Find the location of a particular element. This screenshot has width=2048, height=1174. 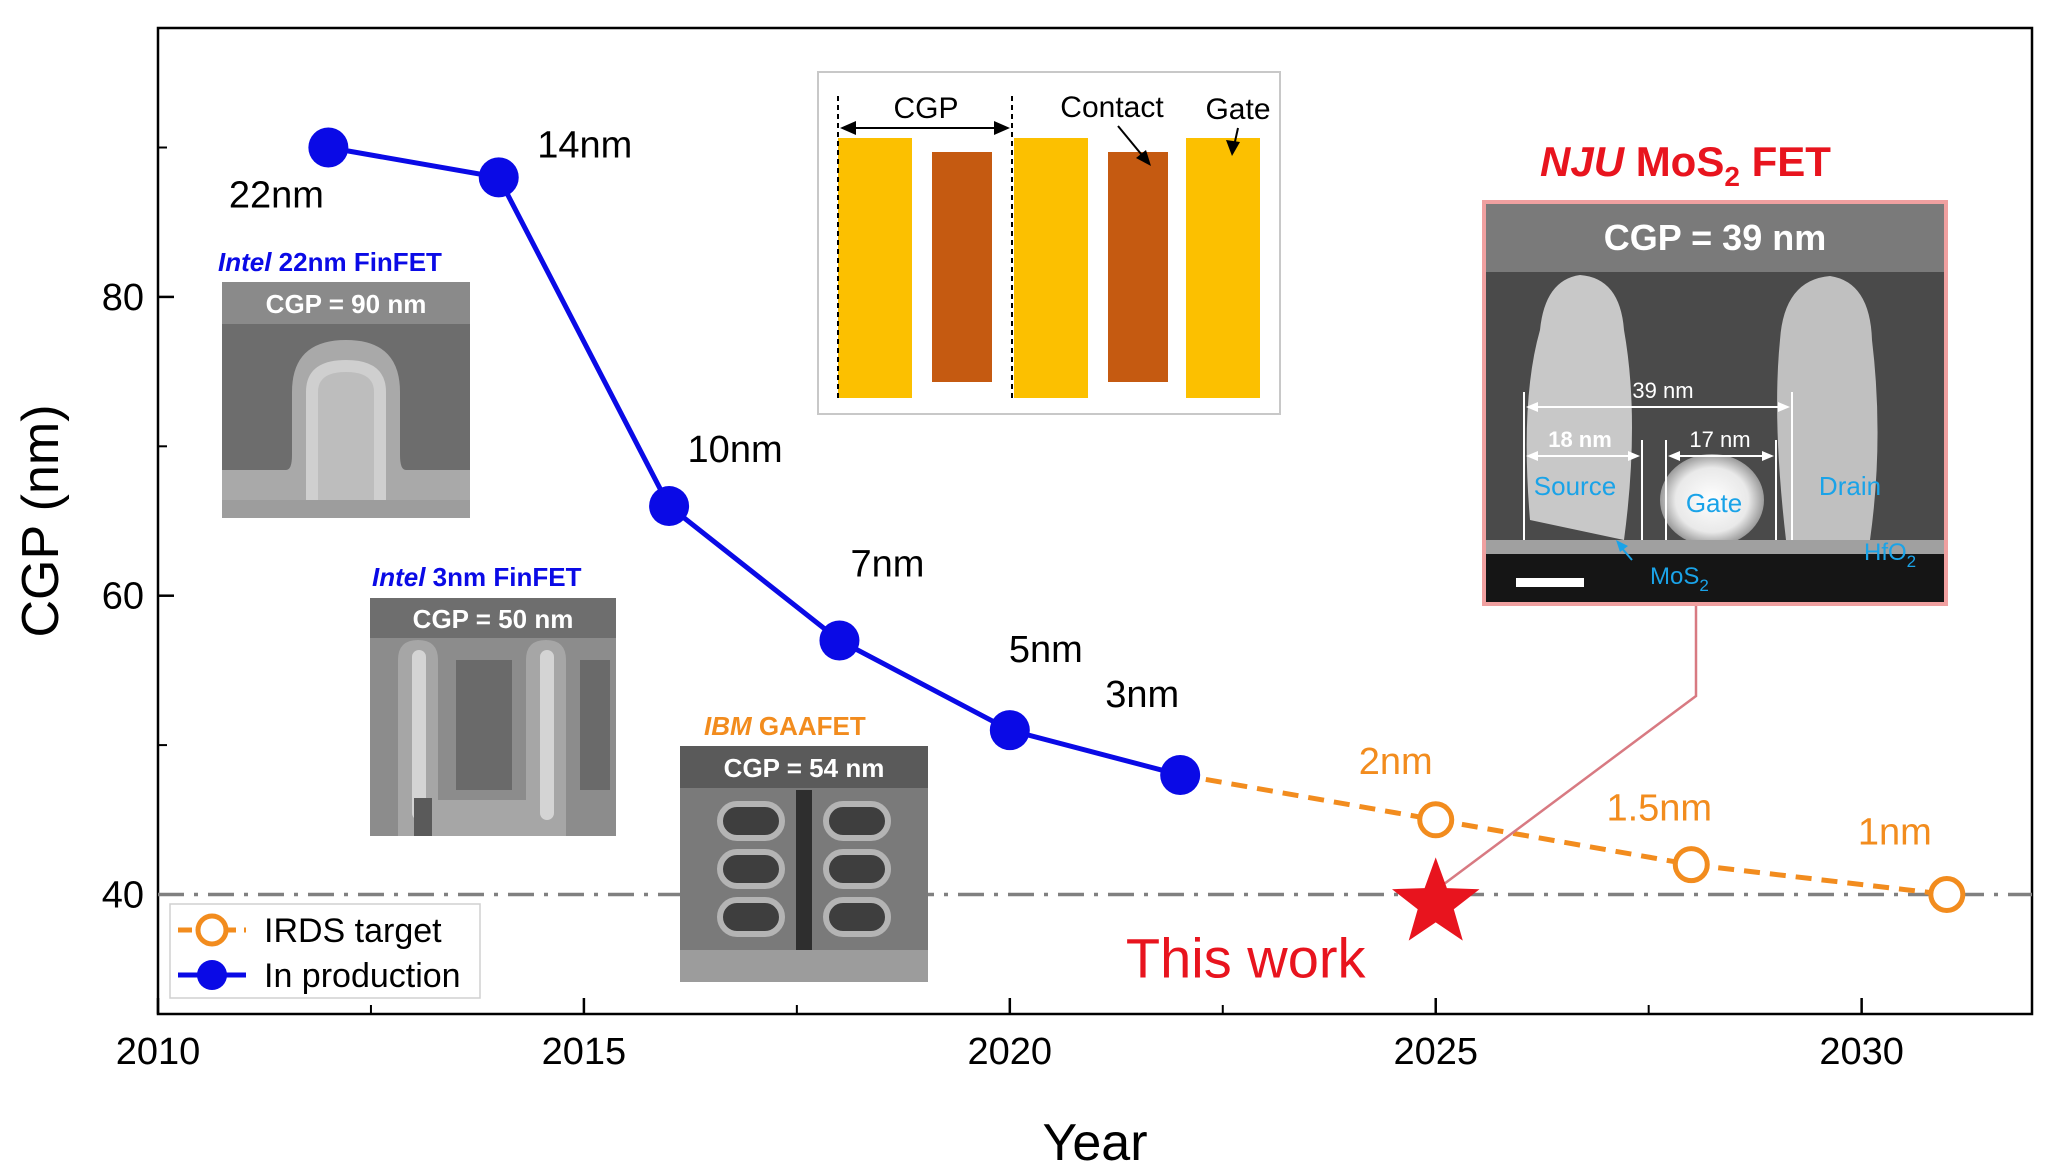

x-axis: 2010 2015 2020 2025 2030 is located at coordinates (1010, 1035).